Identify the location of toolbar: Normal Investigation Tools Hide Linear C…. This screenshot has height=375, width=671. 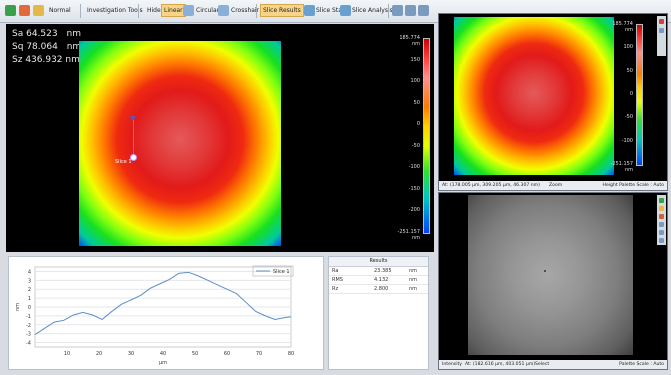
(335, 11).